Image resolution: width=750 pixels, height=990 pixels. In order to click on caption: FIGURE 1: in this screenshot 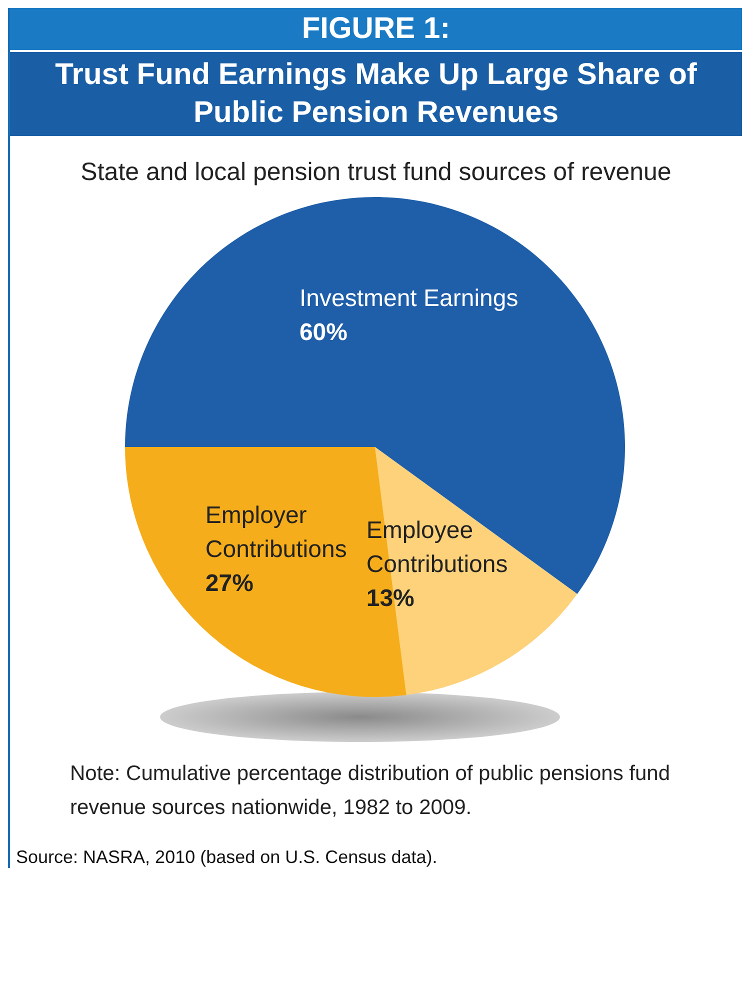, I will do `click(376, 29)`.